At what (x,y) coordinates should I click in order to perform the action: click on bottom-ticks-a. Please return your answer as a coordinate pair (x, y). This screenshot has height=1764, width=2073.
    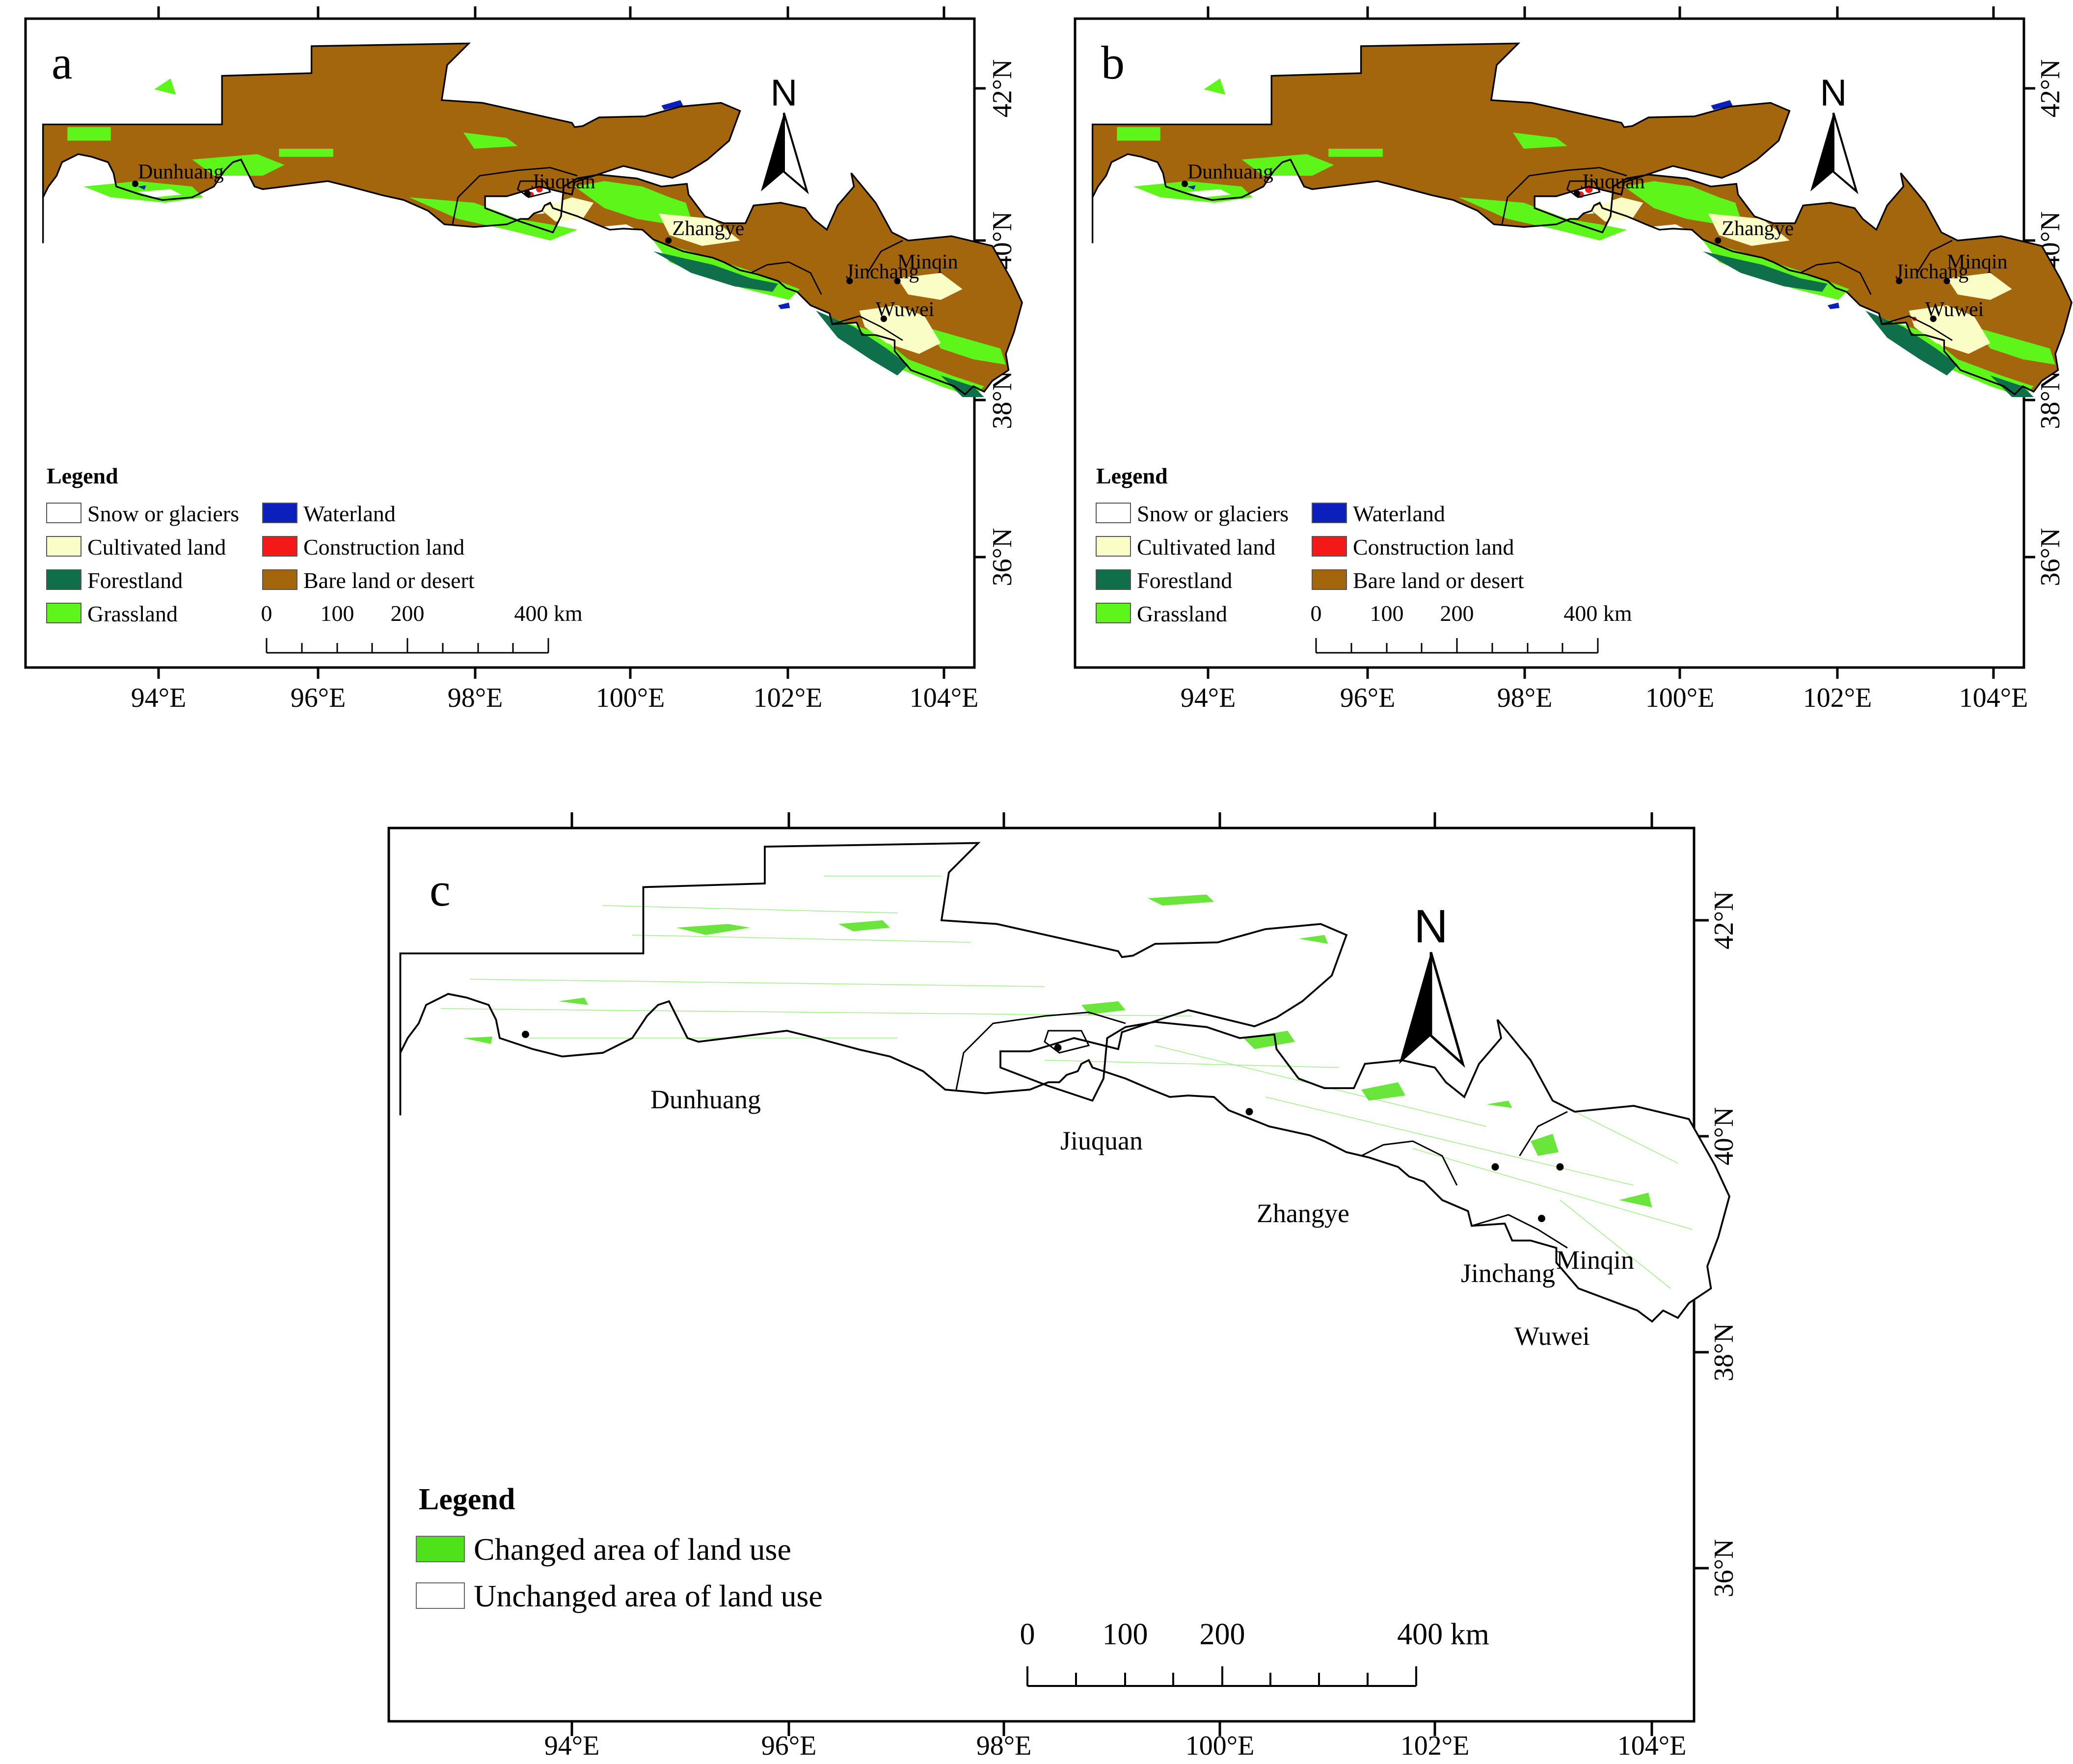
    Looking at the image, I should click on (551, 673).